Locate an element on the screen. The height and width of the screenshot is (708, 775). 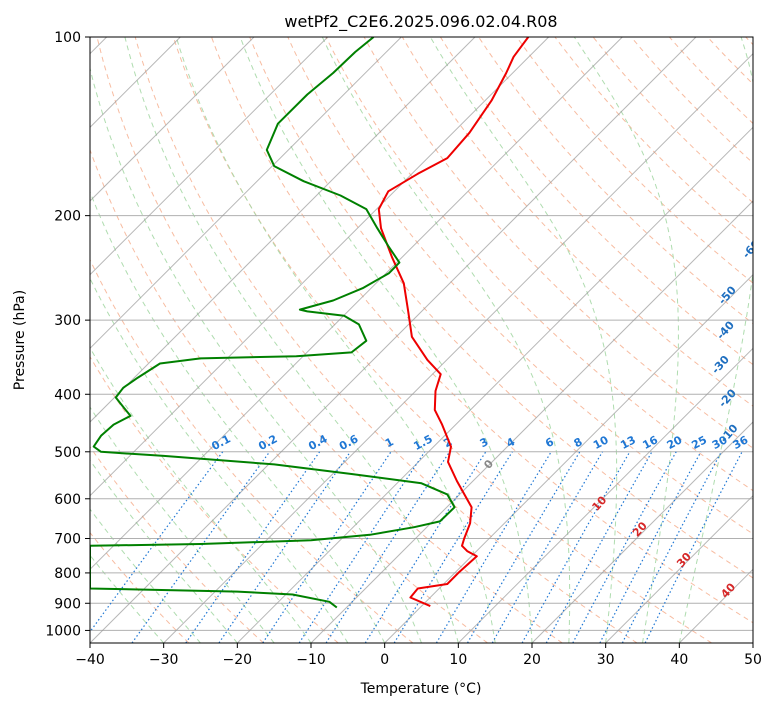
x-tick-label: 40 is located at coordinates (679, 660).